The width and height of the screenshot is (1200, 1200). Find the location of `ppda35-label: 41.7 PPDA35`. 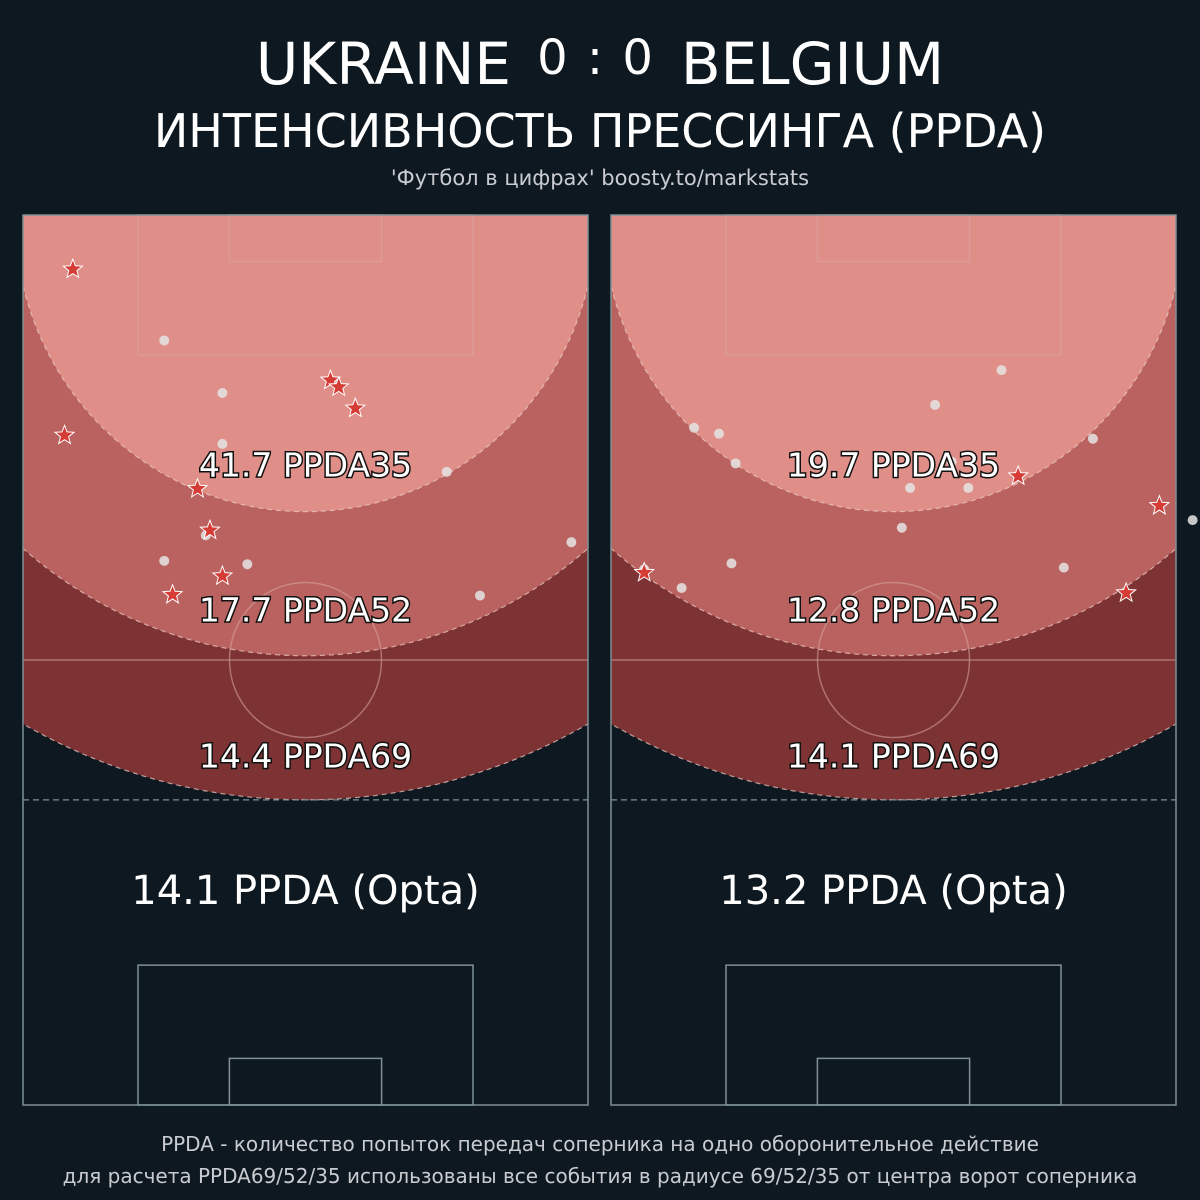

ppda35-label: 41.7 PPDA35 is located at coordinates (305, 465).